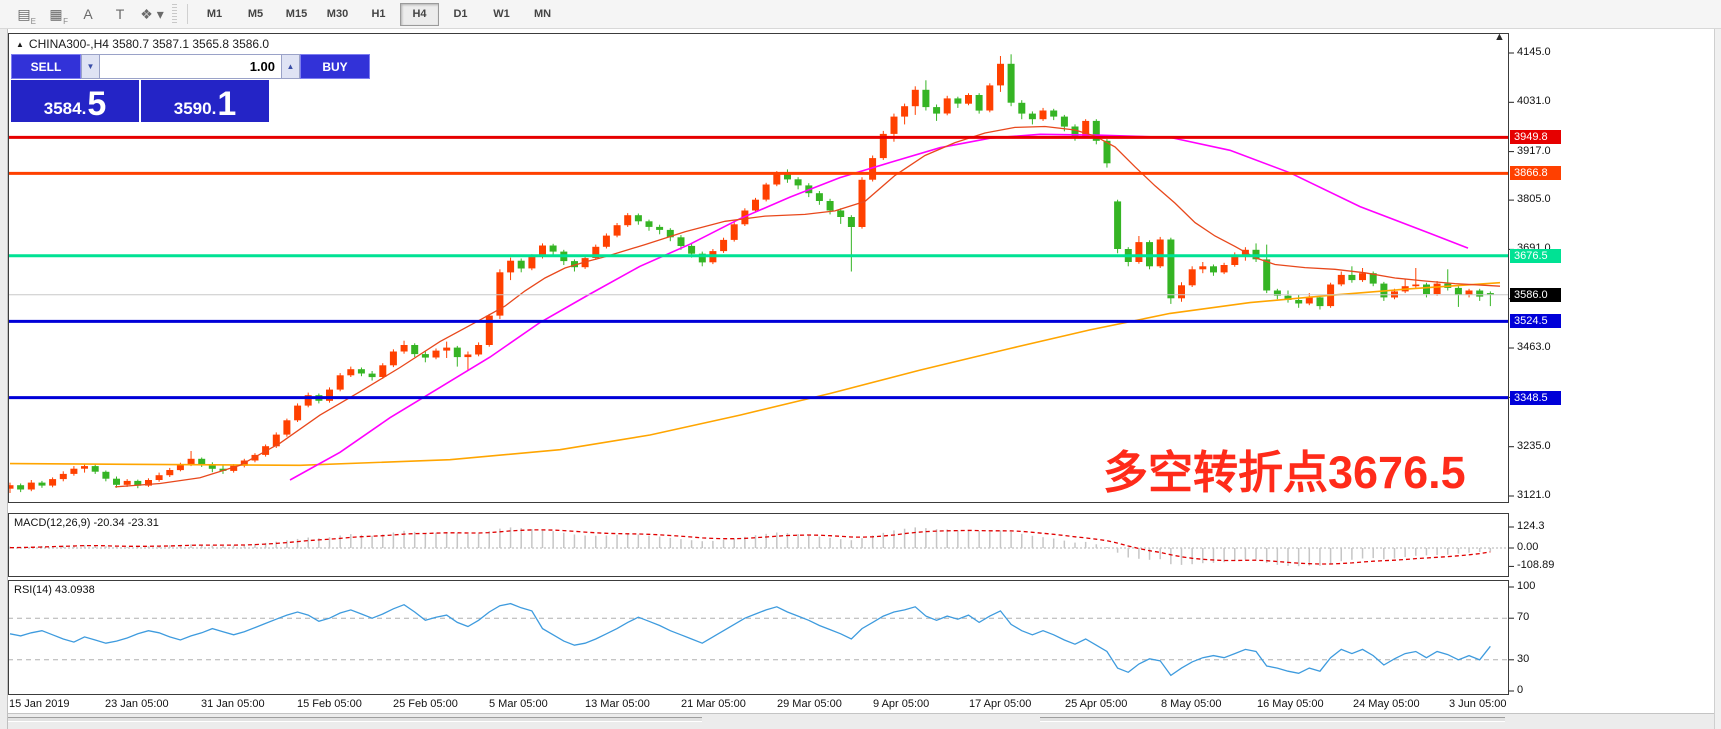 Image resolution: width=1721 pixels, height=729 pixels. I want to click on price-tick-label: 4145.0, so click(1534, 52).